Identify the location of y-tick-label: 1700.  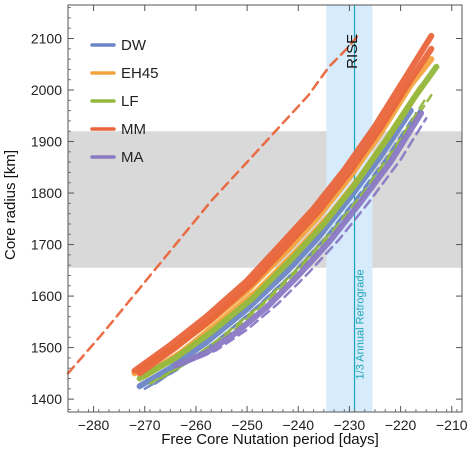
(46, 245).